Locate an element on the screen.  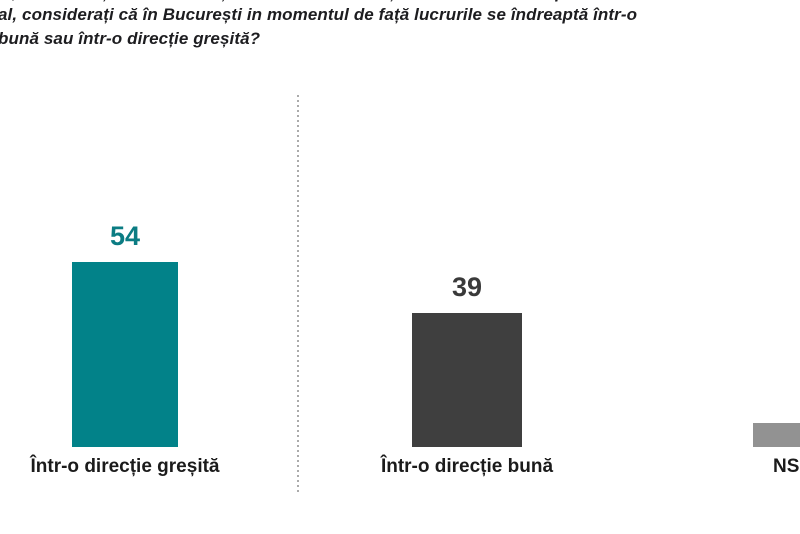
bar-category-label: Într-o direcție bună is located at coordinates (467, 466).